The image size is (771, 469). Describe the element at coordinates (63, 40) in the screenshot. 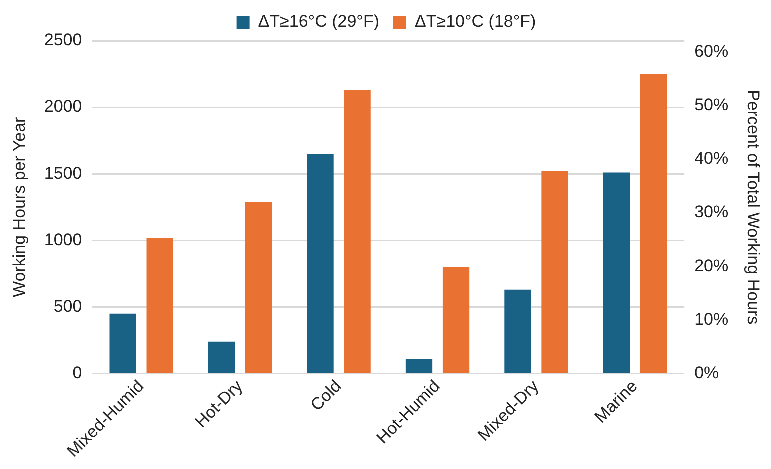

I see `y-tick-label: 2500` at that location.